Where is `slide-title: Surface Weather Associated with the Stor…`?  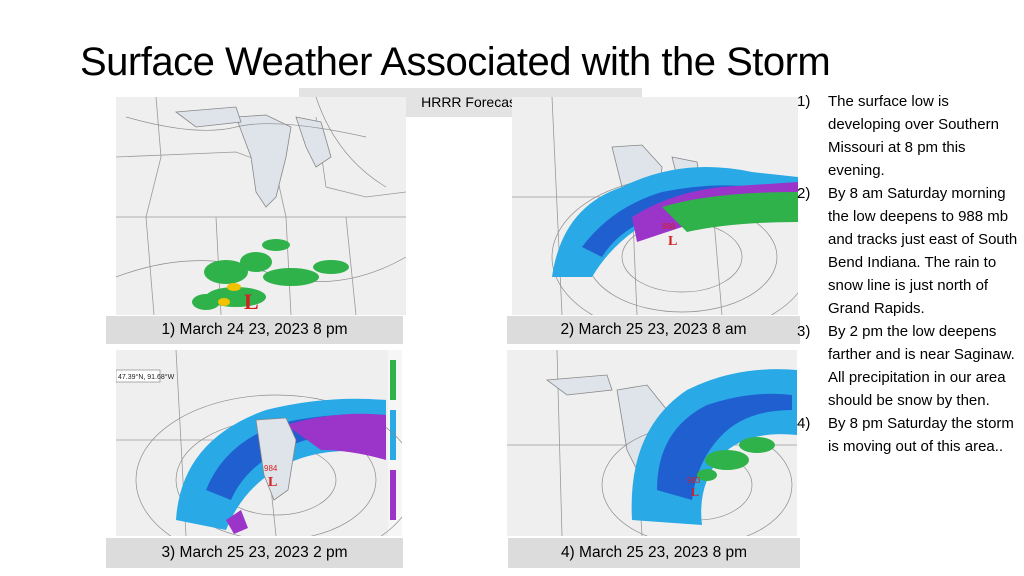
slide-title: Surface Weather Associated with the Stor… is located at coordinates (455, 62).